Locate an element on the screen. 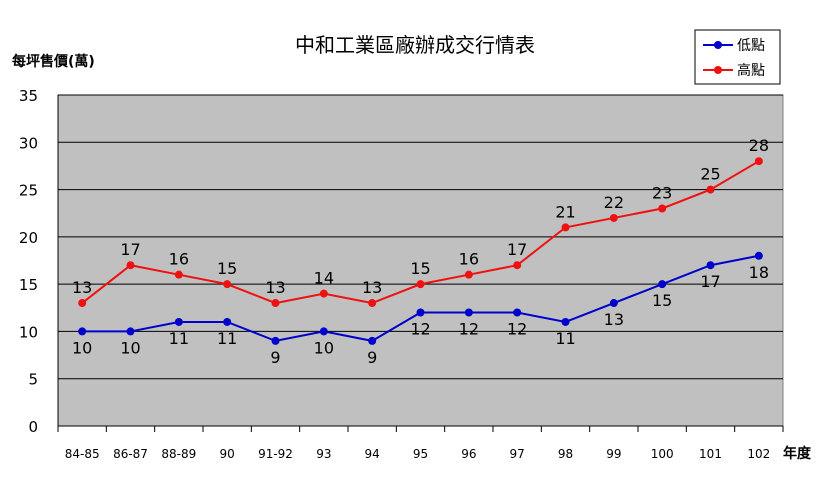 Image resolution: width=829 pixels, height=478 pixels. y-tick-35: 35 is located at coordinates (28, 96).